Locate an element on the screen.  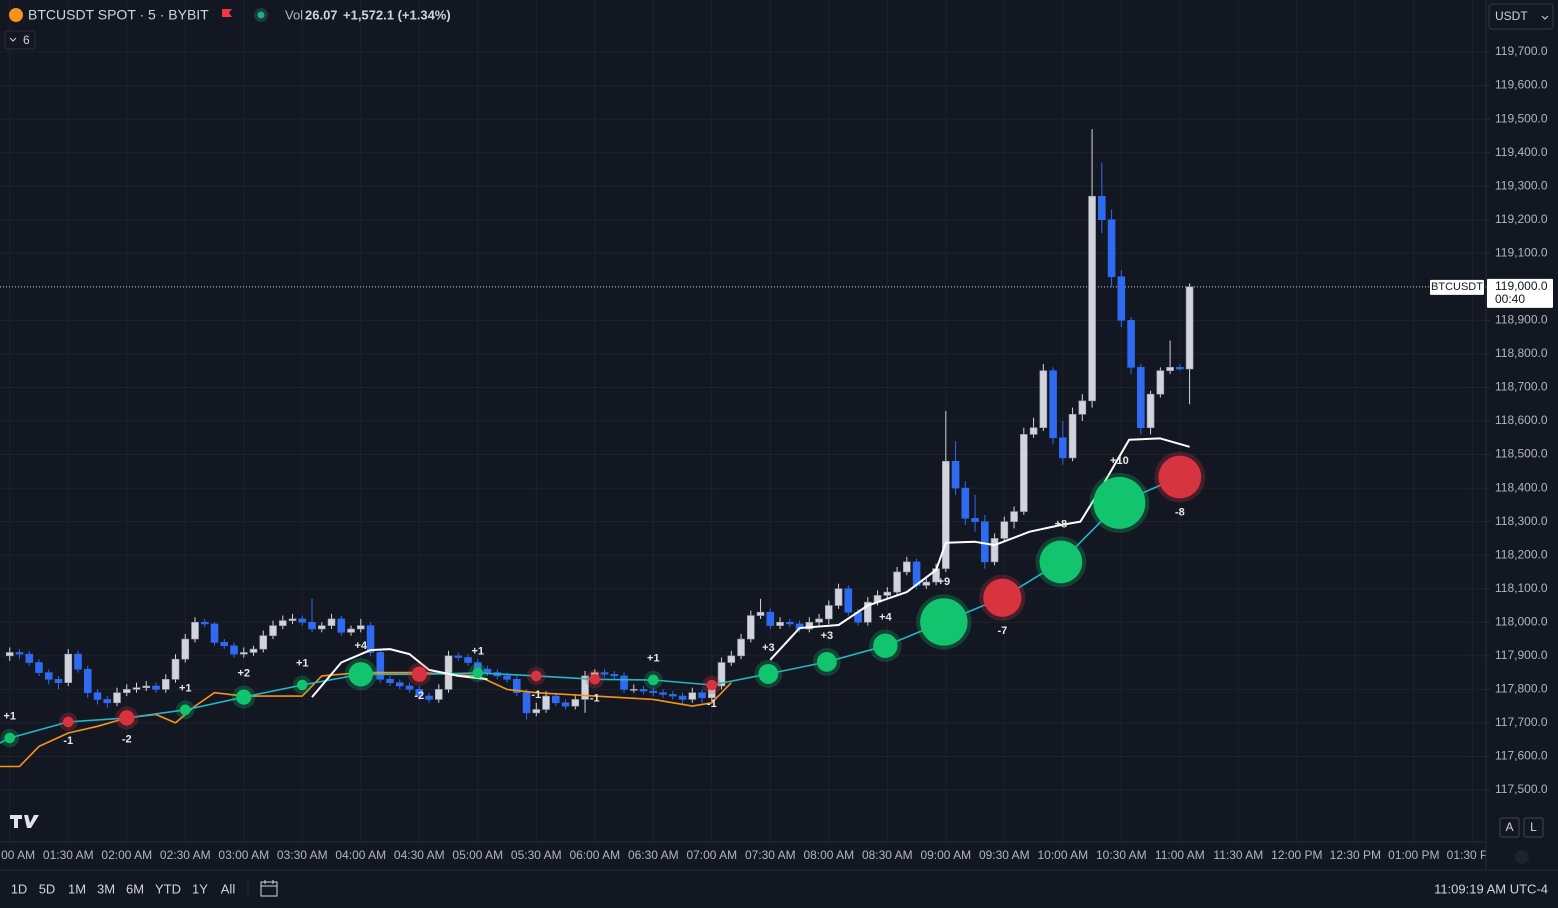
signal-label: +9 is located at coordinates (944, 582).